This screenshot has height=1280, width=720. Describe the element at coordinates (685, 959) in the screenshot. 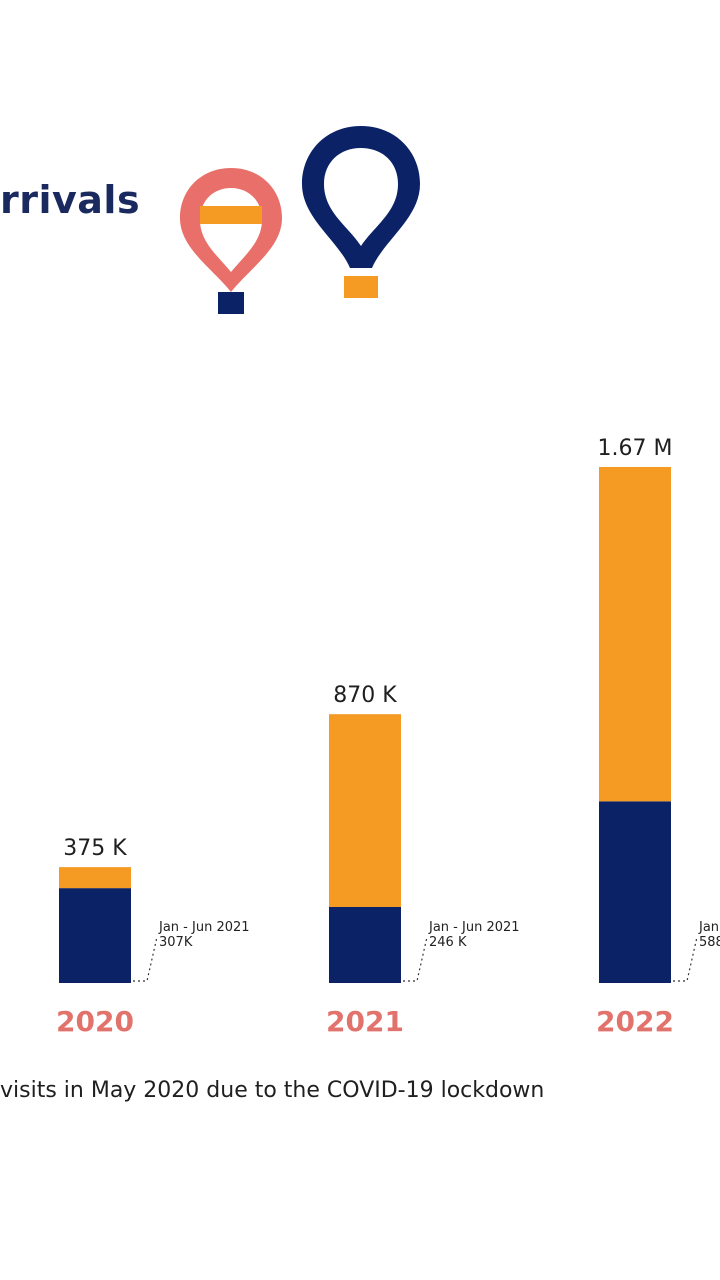

I see `annotation-leader-2022` at that location.